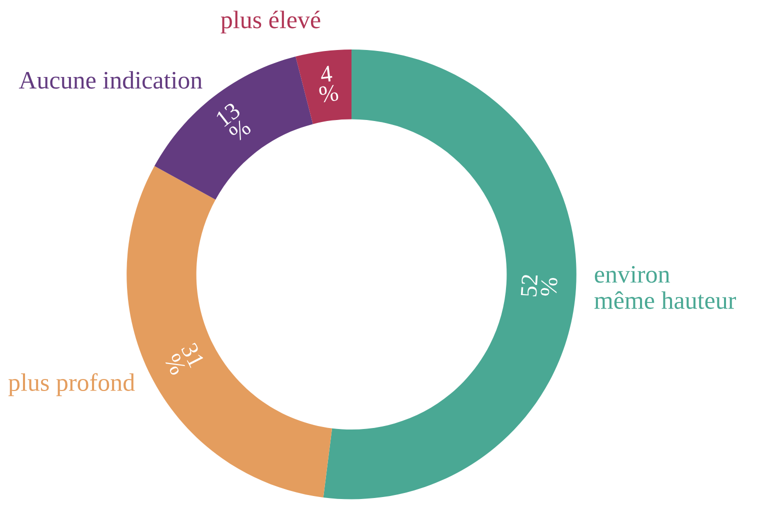 This screenshot has height=506, width=766. What do you see at coordinates (184, 359) in the screenshot?
I see `data-label: 31 %` at bounding box center [184, 359].